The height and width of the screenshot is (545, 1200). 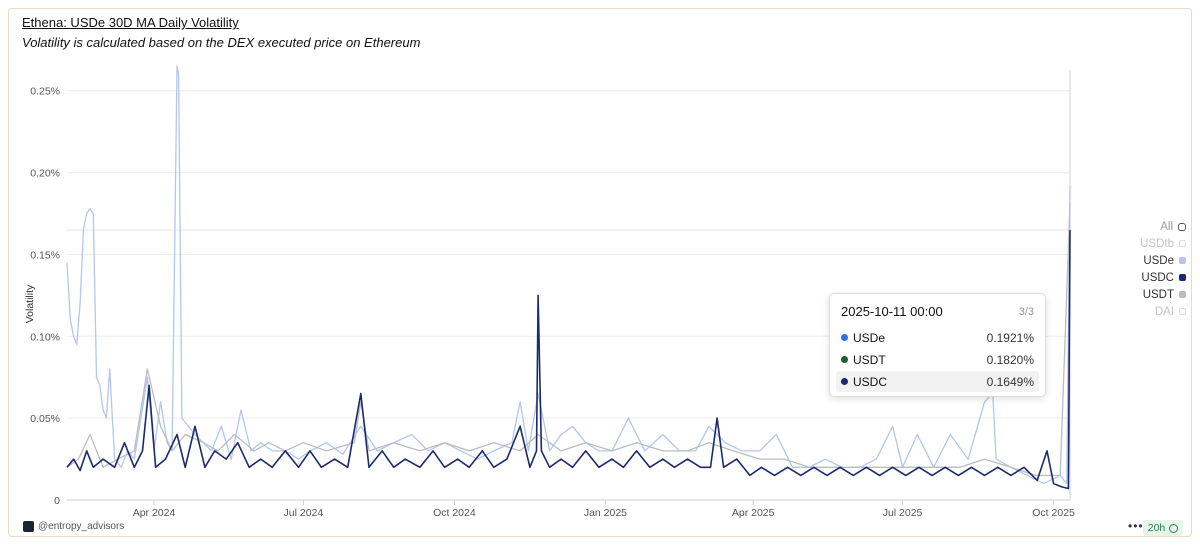 I want to click on legend-item-usdtb: USDtb, so click(x=1163, y=243).